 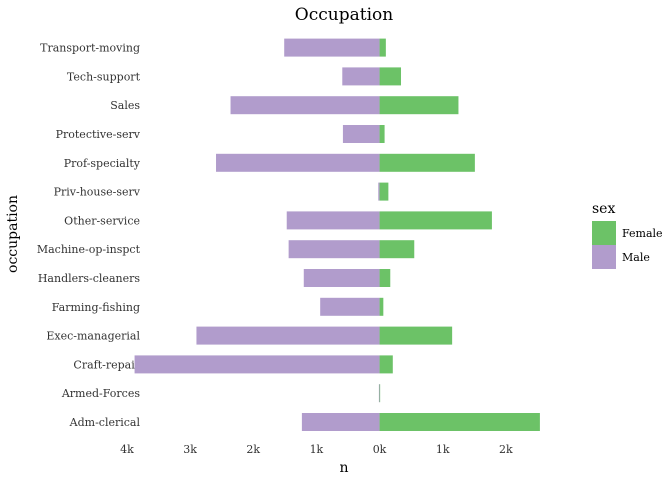 I want to click on y-axis-label: occupation, so click(x=13, y=234).